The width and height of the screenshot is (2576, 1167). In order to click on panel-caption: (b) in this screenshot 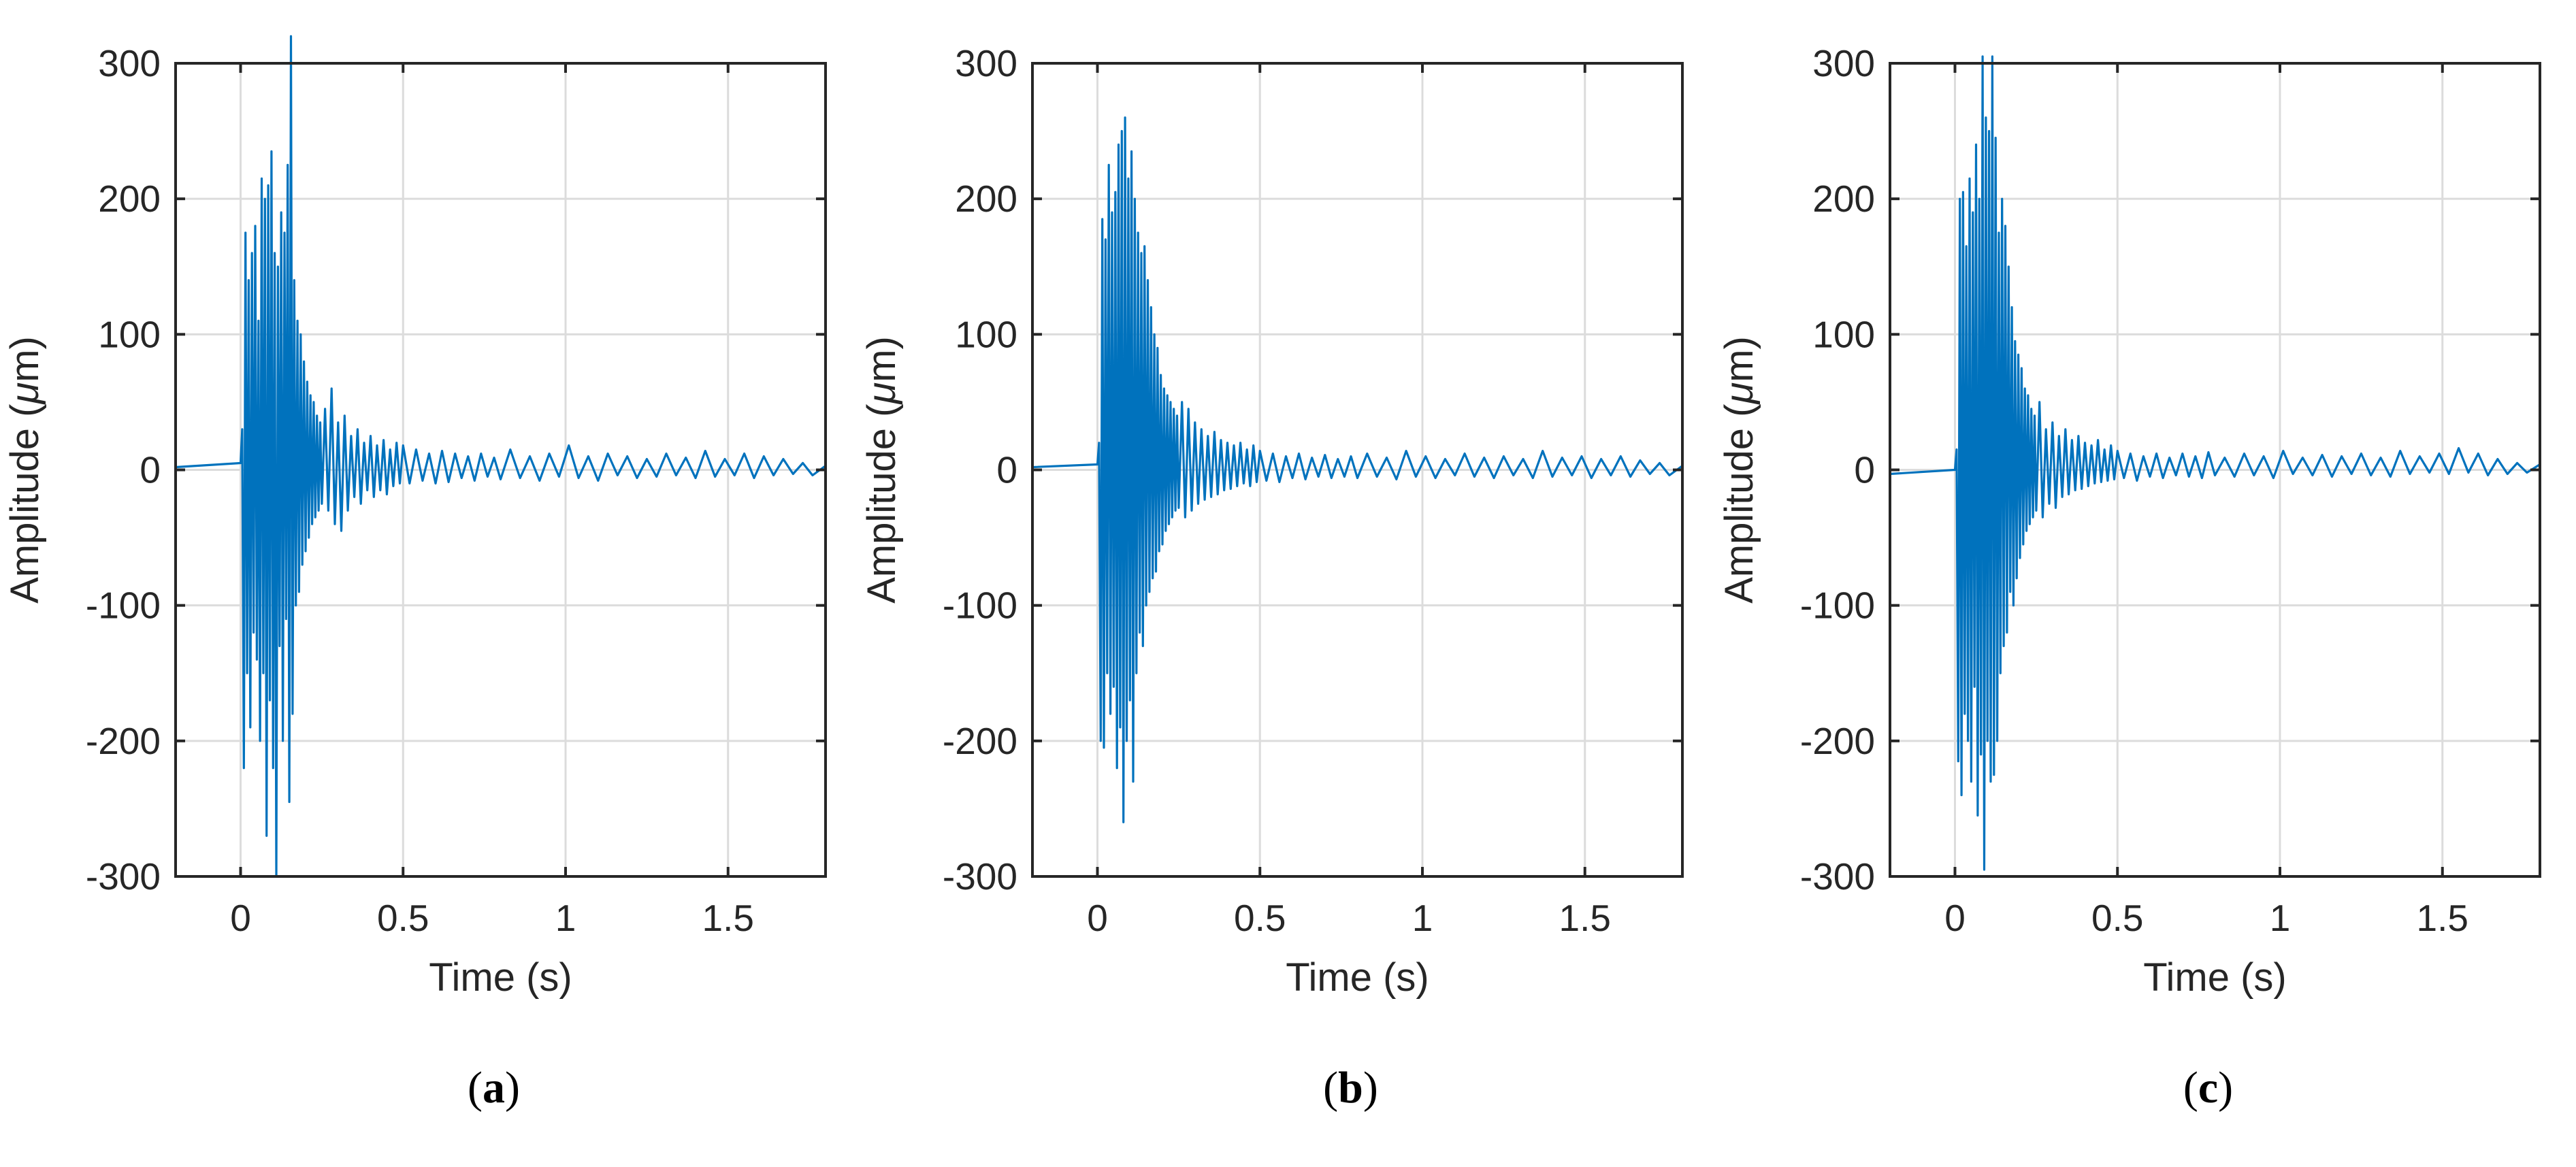, I will do `click(1350, 1088)`.